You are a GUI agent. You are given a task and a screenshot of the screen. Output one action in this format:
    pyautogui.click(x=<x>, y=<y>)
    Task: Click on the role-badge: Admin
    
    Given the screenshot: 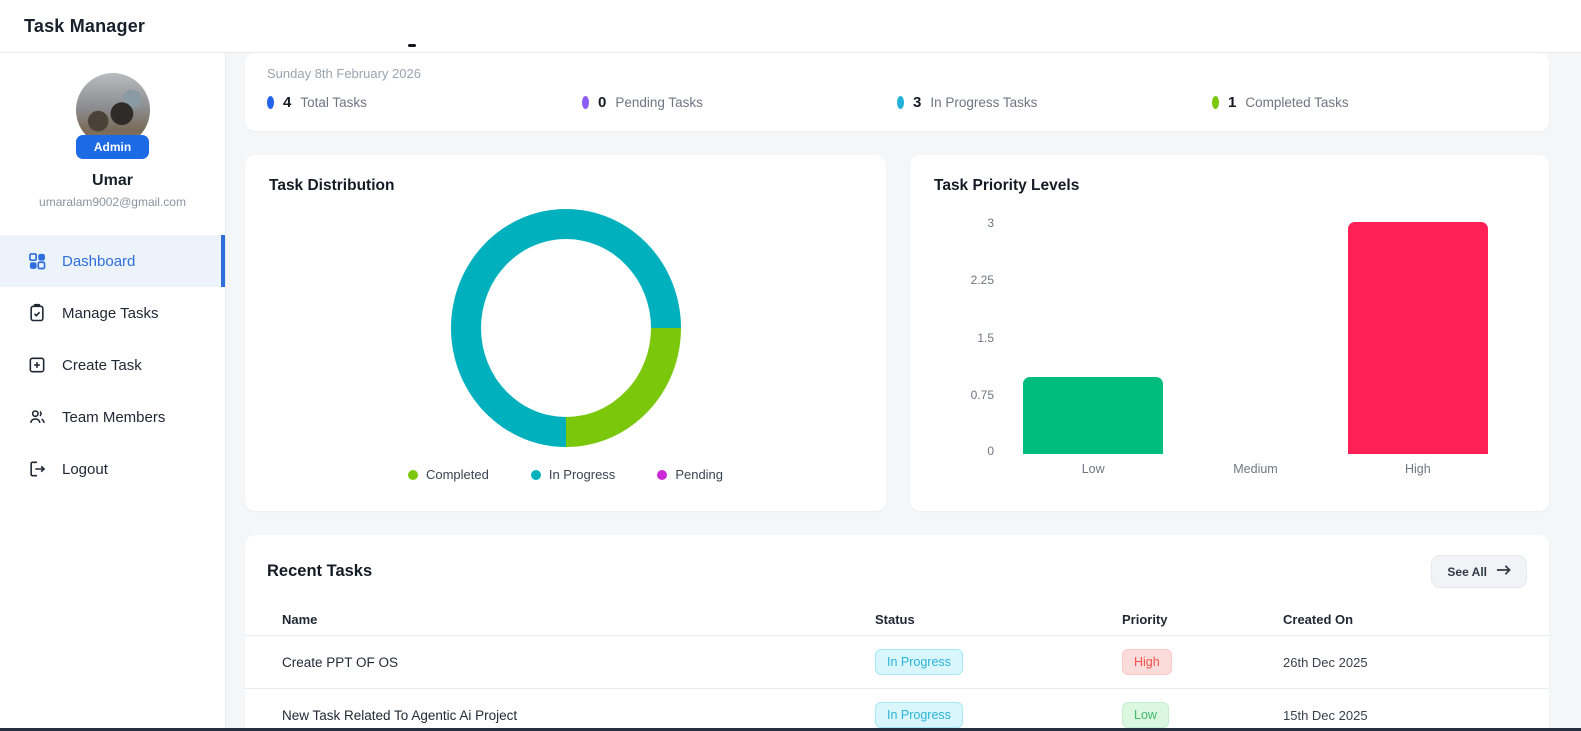 What is the action you would take?
    pyautogui.click(x=112, y=147)
    